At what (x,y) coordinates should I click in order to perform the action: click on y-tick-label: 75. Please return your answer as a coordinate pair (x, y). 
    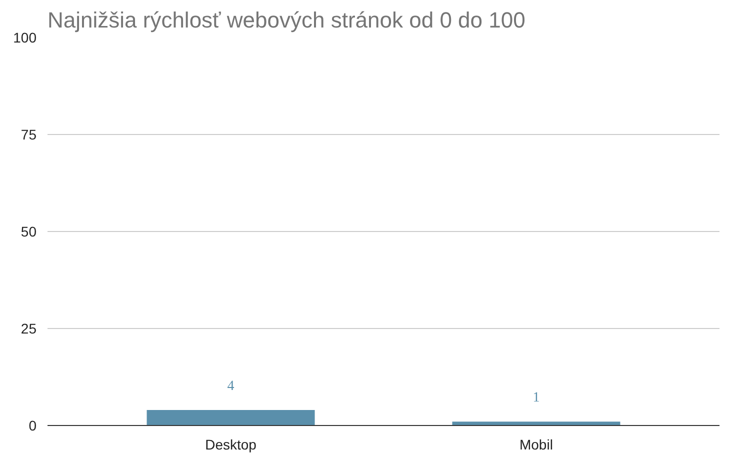
    Looking at the image, I should click on (28, 134).